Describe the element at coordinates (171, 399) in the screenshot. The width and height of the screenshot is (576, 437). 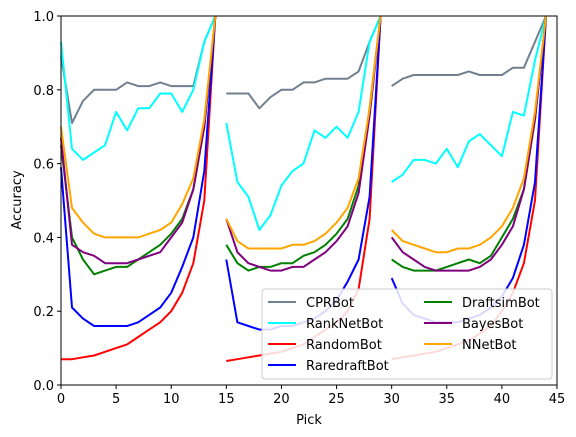
I see `x-tick-label: 10` at that location.